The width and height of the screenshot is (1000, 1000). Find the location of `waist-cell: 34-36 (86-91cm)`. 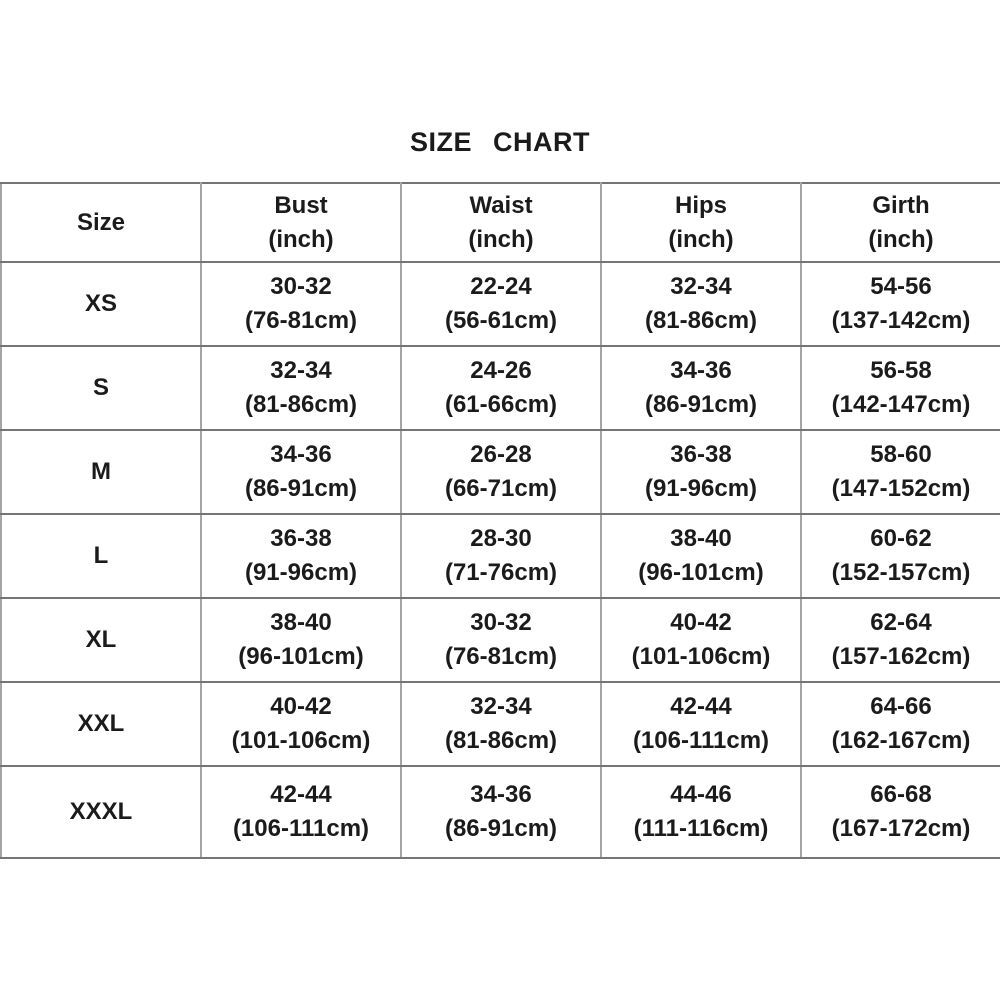

waist-cell: 34-36 (86-91cm) is located at coordinates (501, 812).